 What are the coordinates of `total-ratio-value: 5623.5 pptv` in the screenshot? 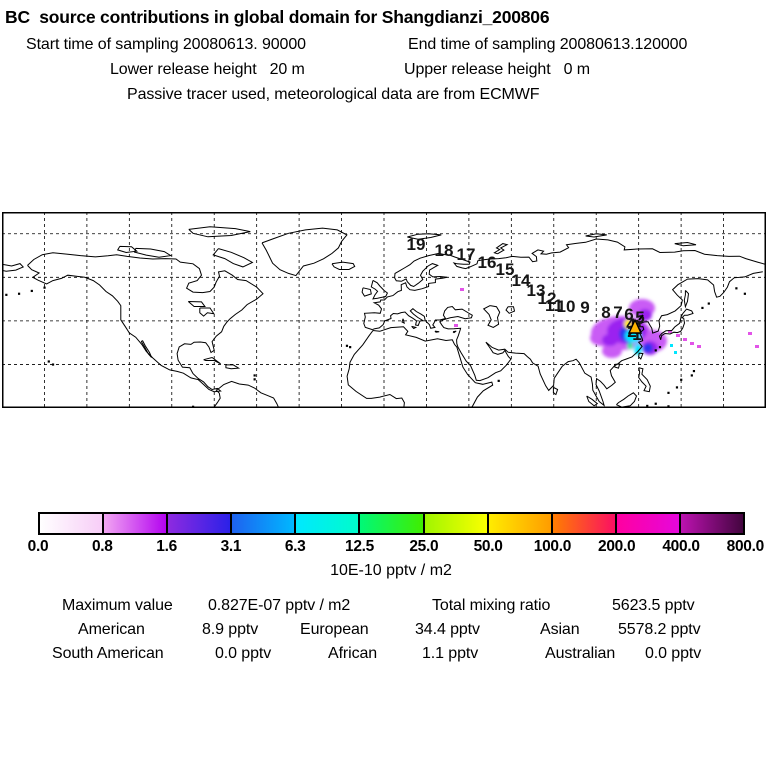 It's located at (653, 605).